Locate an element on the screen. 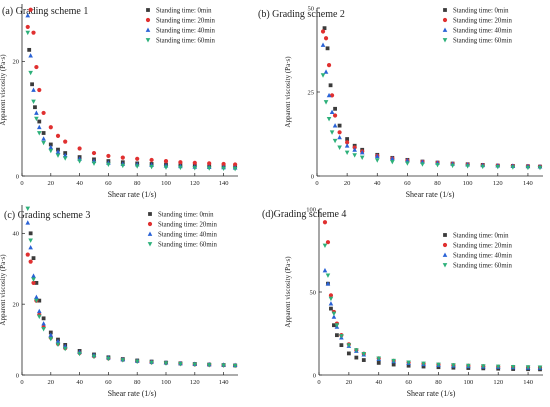  y-tick-label: 50 is located at coordinates (313, 292).